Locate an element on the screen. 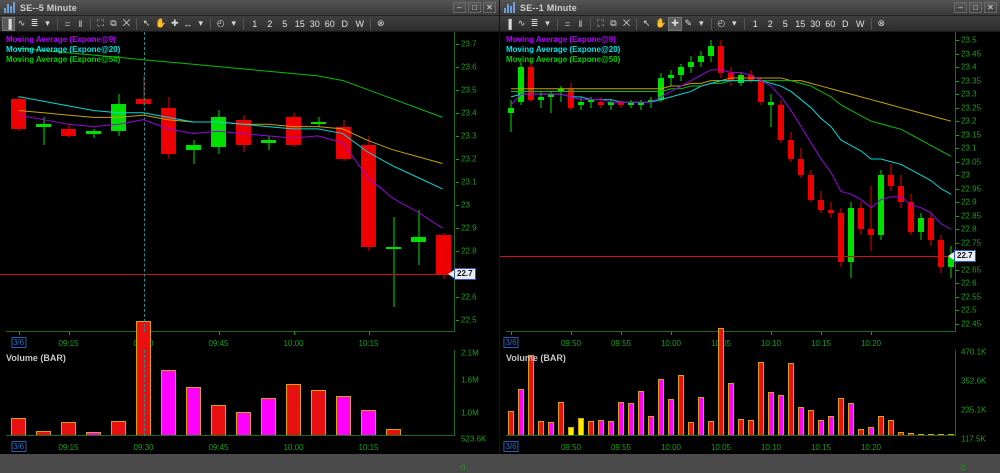 The width and height of the screenshot is (1000, 473). chart-toolbar: ▐ ∿ ≣ ▾ = ‖ ⛶ ⧉ ⨉ ↖ ✋ ✚ ✎ ▾ ◴ ▾ 1 2 5 15 30 60 D W ⊗ is located at coordinates (750, 24).